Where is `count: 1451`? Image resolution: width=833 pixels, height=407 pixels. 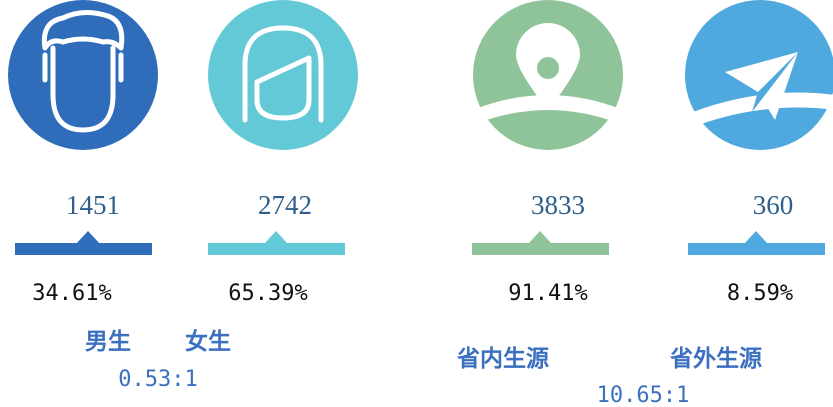
count: 1451 is located at coordinates (93, 205).